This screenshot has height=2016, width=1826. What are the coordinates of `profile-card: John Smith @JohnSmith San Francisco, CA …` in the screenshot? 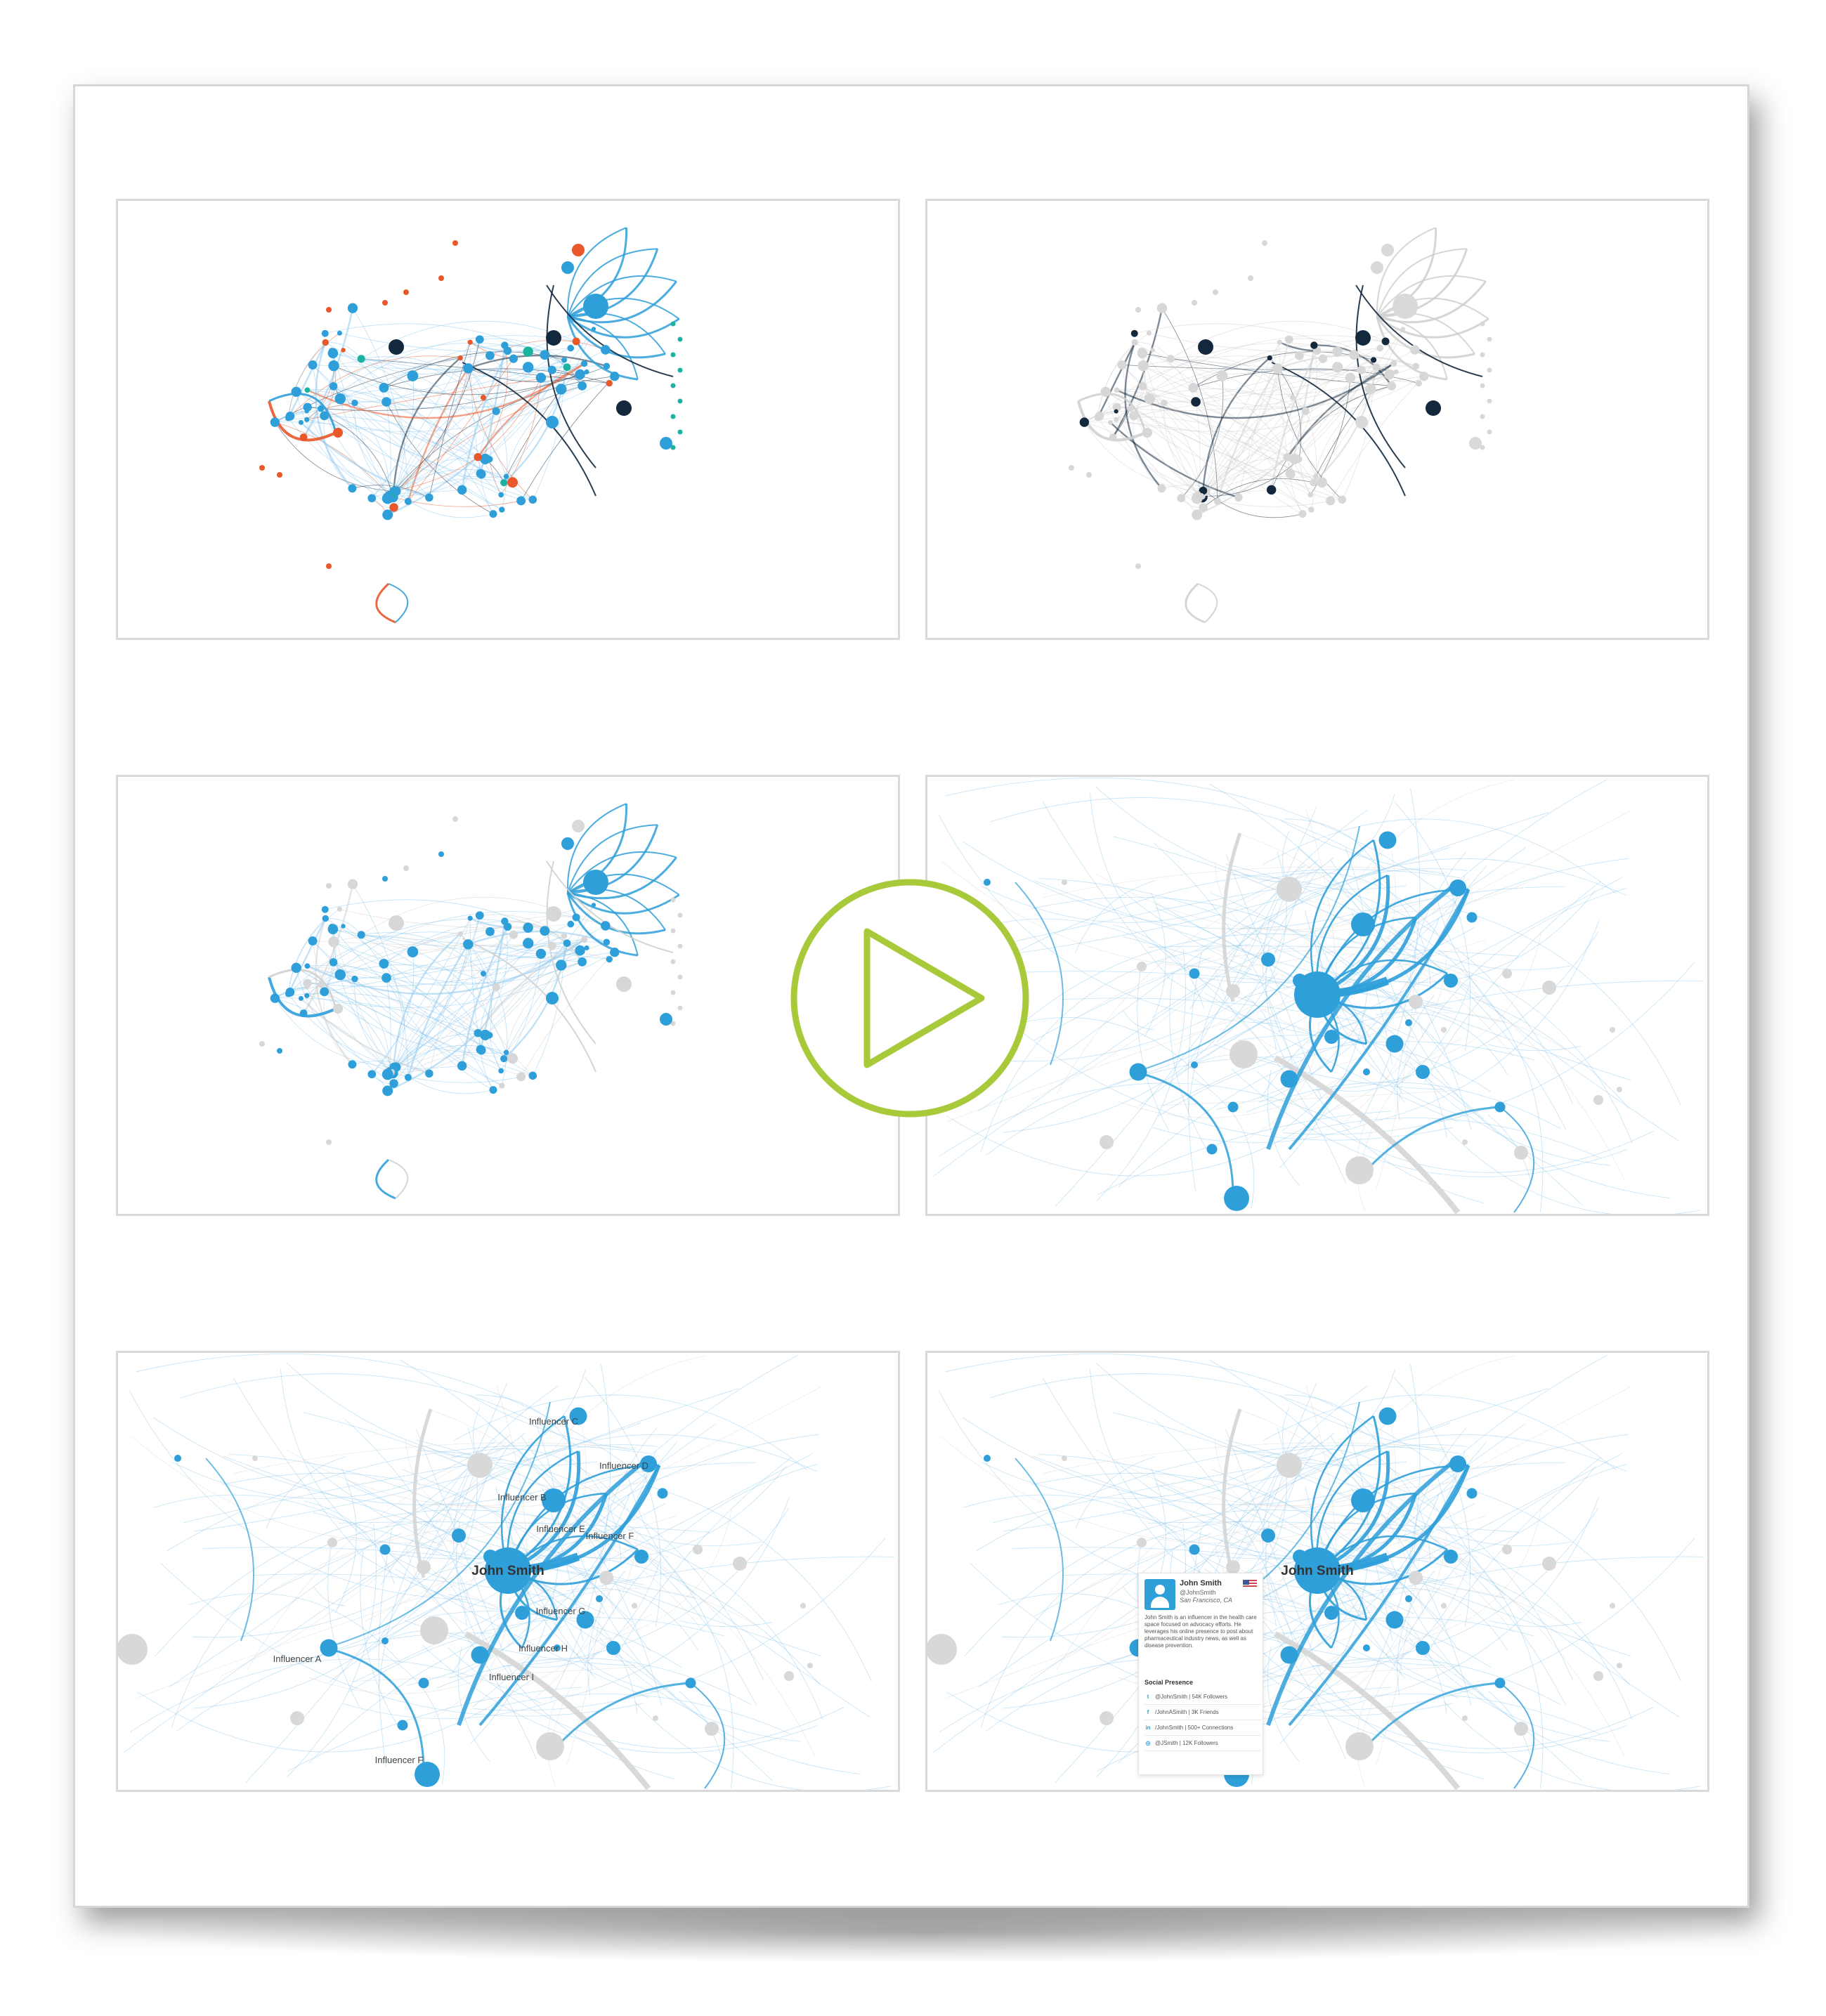 It's located at (1200, 1674).